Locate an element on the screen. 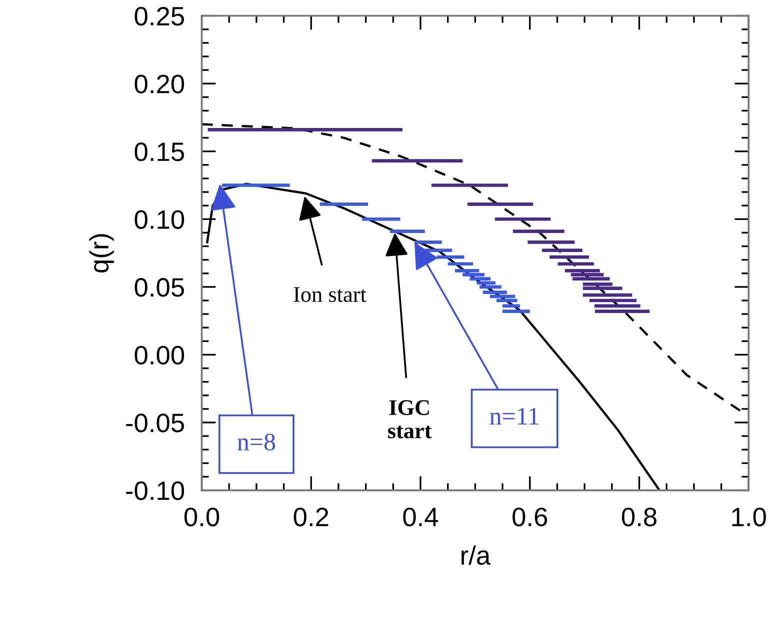  y-tick-label: 0.20 is located at coordinates (159, 84).